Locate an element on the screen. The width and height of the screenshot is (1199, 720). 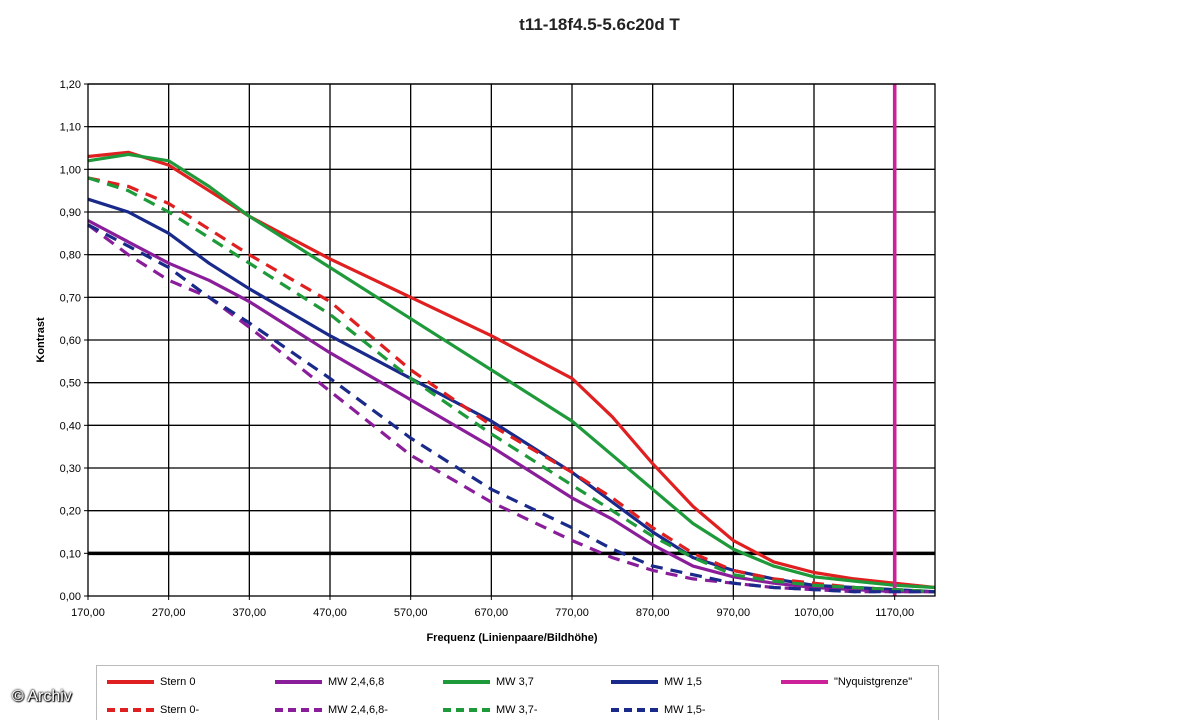
legend-item: MW 1,5 is located at coordinates (656, 682).